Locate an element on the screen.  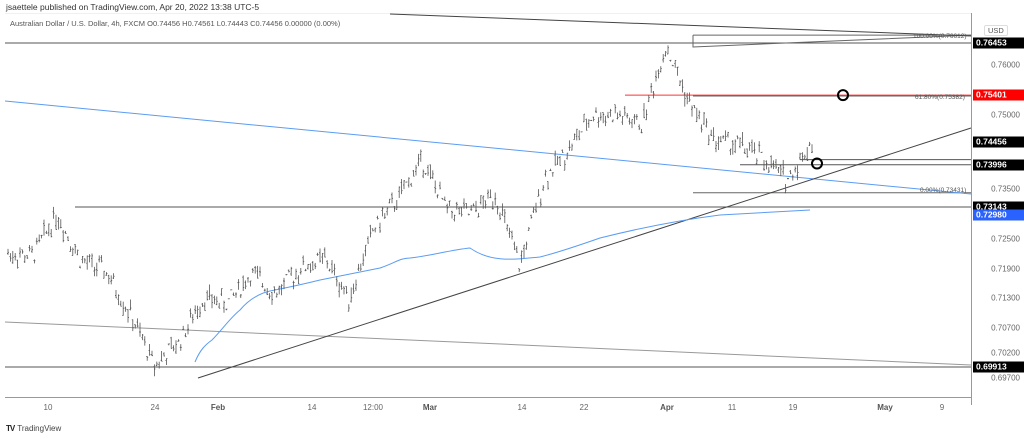
time-tick: 10 is located at coordinates (48, 407).